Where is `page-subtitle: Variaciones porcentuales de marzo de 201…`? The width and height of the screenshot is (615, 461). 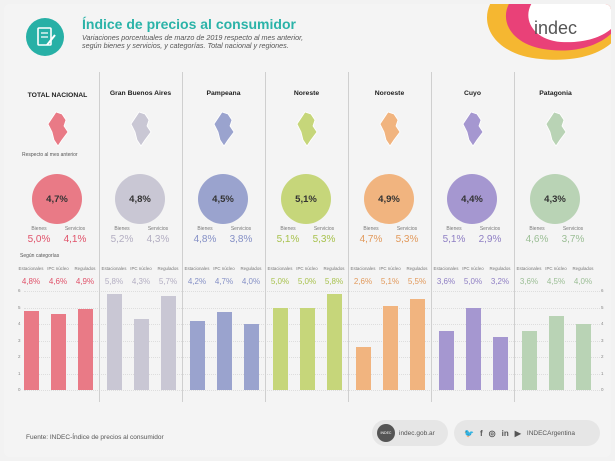
page-subtitle: Variaciones porcentuales de marzo de 201… is located at coordinates (193, 42).